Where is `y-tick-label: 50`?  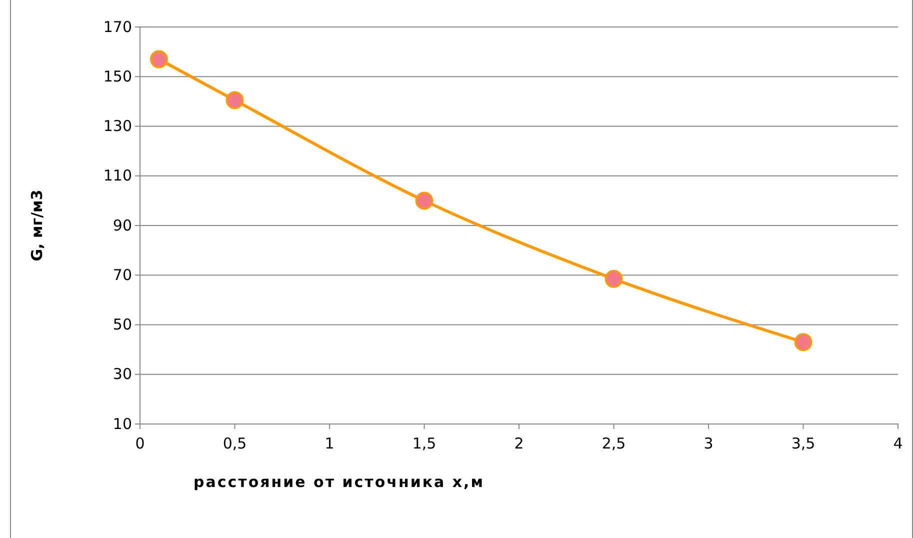
y-tick-label: 50 is located at coordinates (122, 325).